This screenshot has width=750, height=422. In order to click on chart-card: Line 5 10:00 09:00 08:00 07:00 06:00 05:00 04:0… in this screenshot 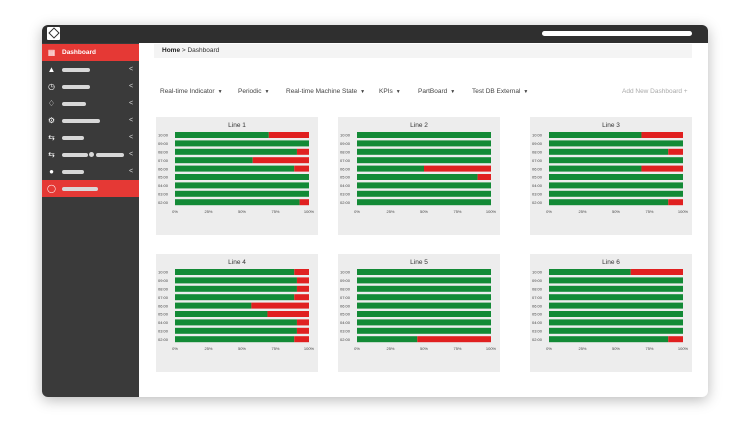, I will do `click(419, 313)`.